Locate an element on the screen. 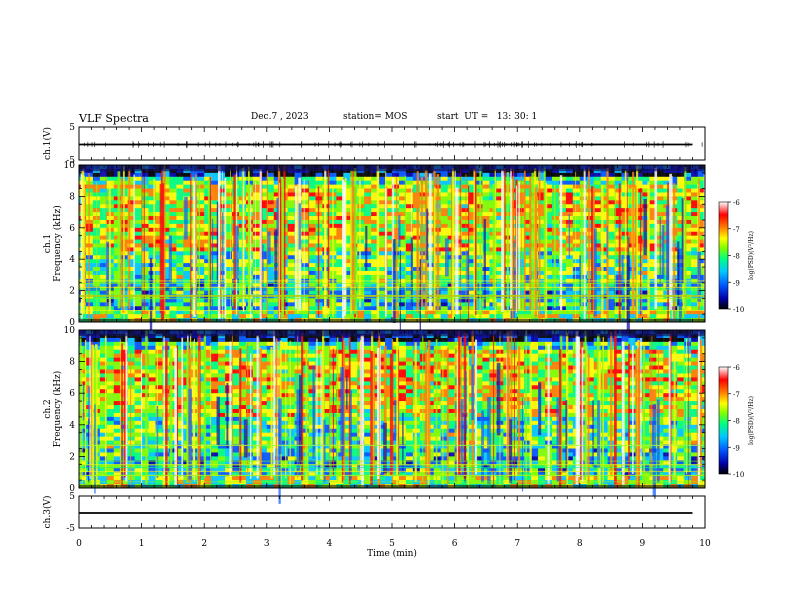  y-tick-label: 4 is located at coordinates (72, 260).